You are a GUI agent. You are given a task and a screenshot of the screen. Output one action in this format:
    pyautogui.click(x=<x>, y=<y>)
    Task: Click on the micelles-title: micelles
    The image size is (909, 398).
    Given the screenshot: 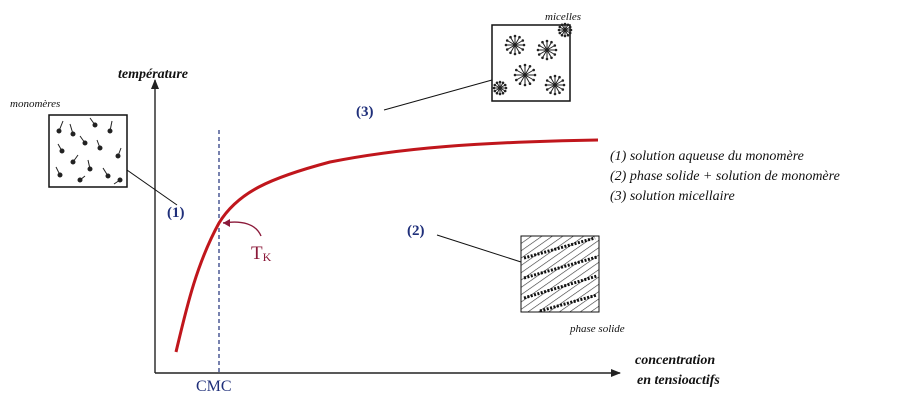 What is the action you would take?
    pyautogui.click(x=563, y=17)
    